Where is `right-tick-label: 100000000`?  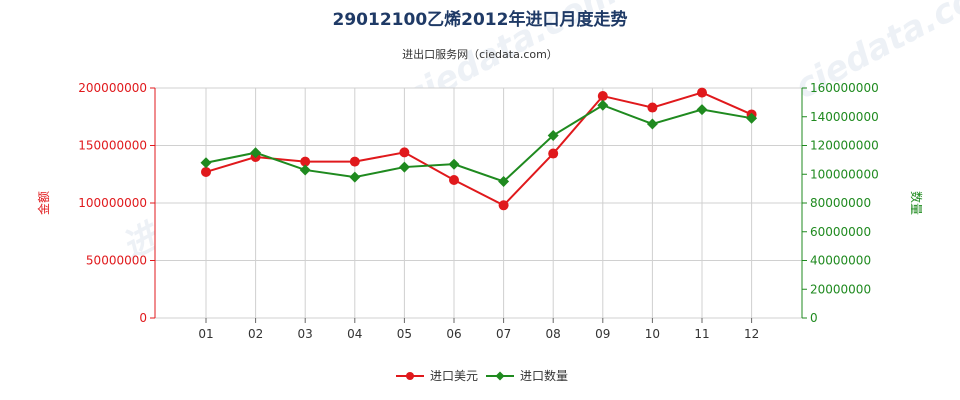 right-tick-label: 100000000 is located at coordinates (844, 174).